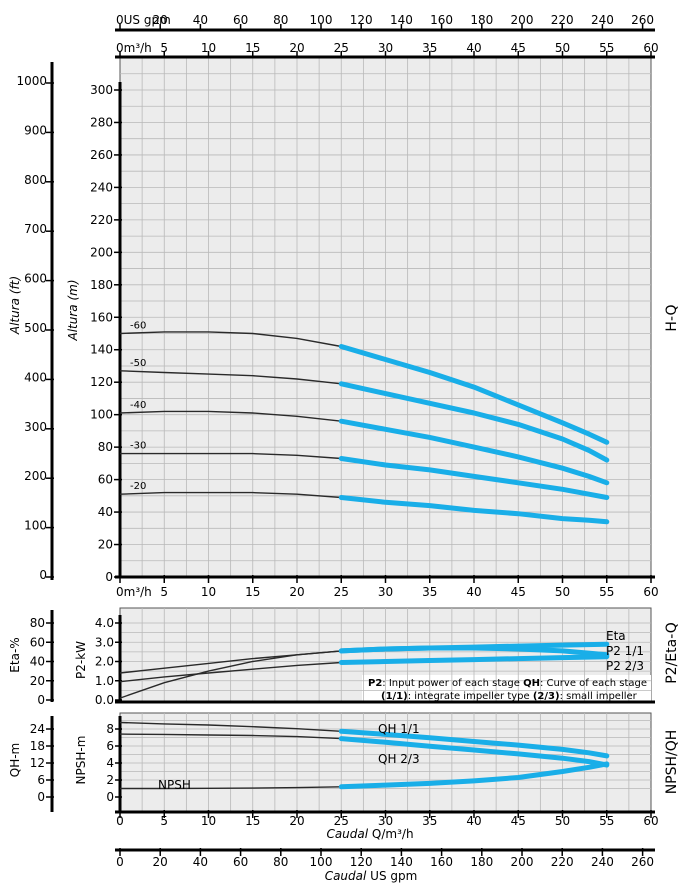 Image resolution: width=682 pixels, height=884 pixels. What do you see at coordinates (15, 654) in the screenshot?
I see `ylabel-eta: Eta-%` at bounding box center [15, 654].